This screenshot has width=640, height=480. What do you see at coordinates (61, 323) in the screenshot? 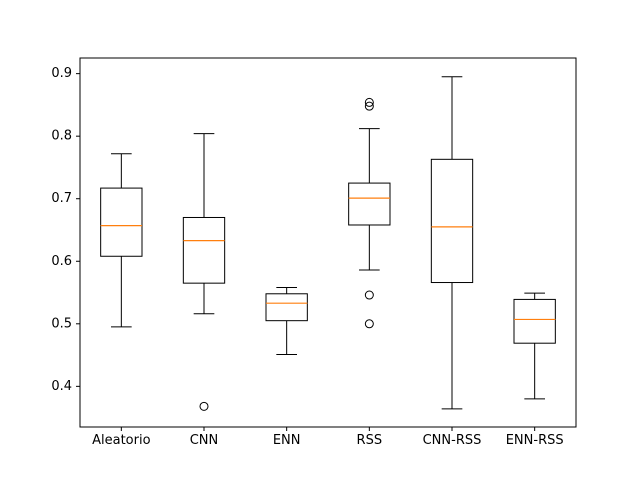
I see `y-tick-label: 0.5` at bounding box center [61, 323].